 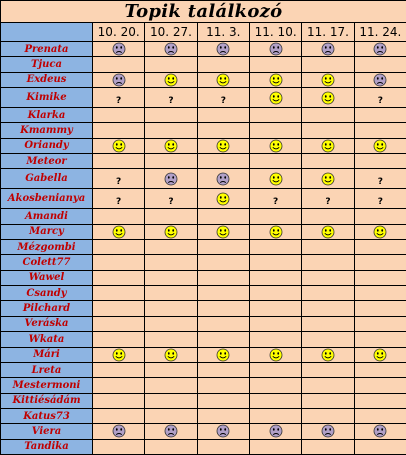 I want to click on member-name: Colett77, so click(x=47, y=262).